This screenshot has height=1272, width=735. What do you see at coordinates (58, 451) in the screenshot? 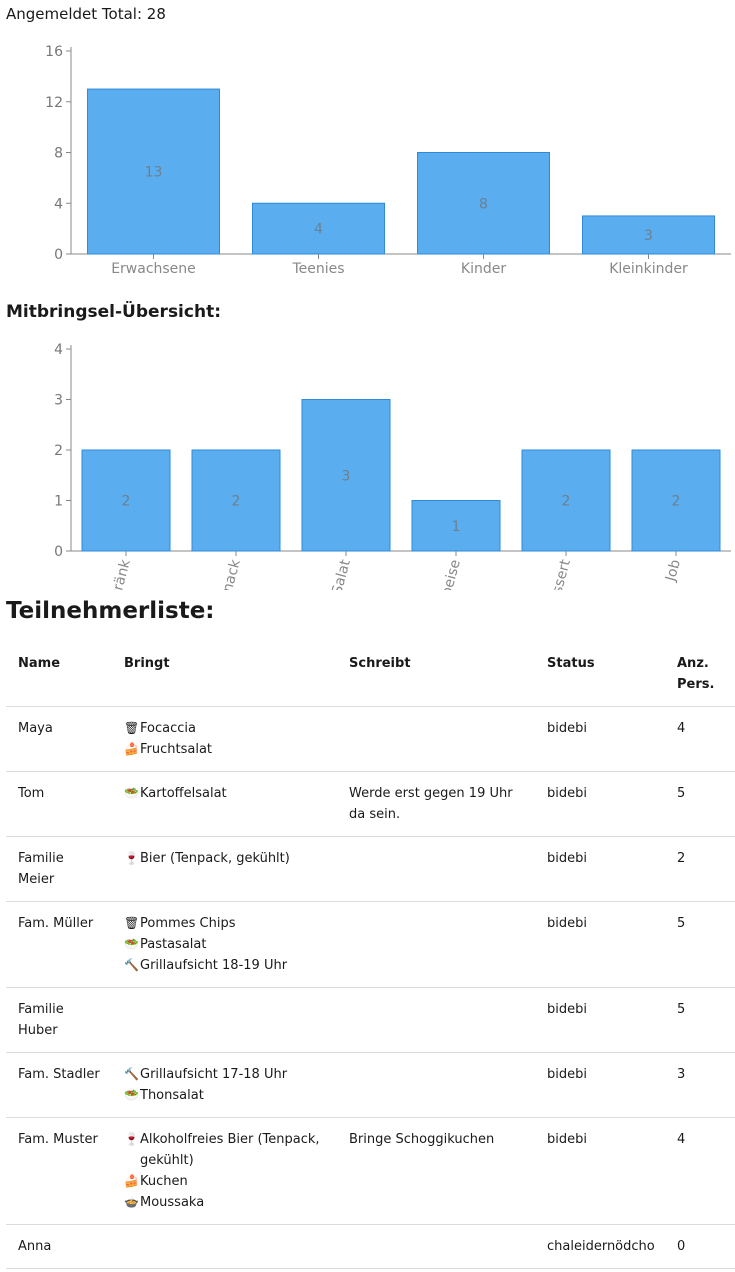
I see `y-tick-label: 2` at bounding box center [58, 451].